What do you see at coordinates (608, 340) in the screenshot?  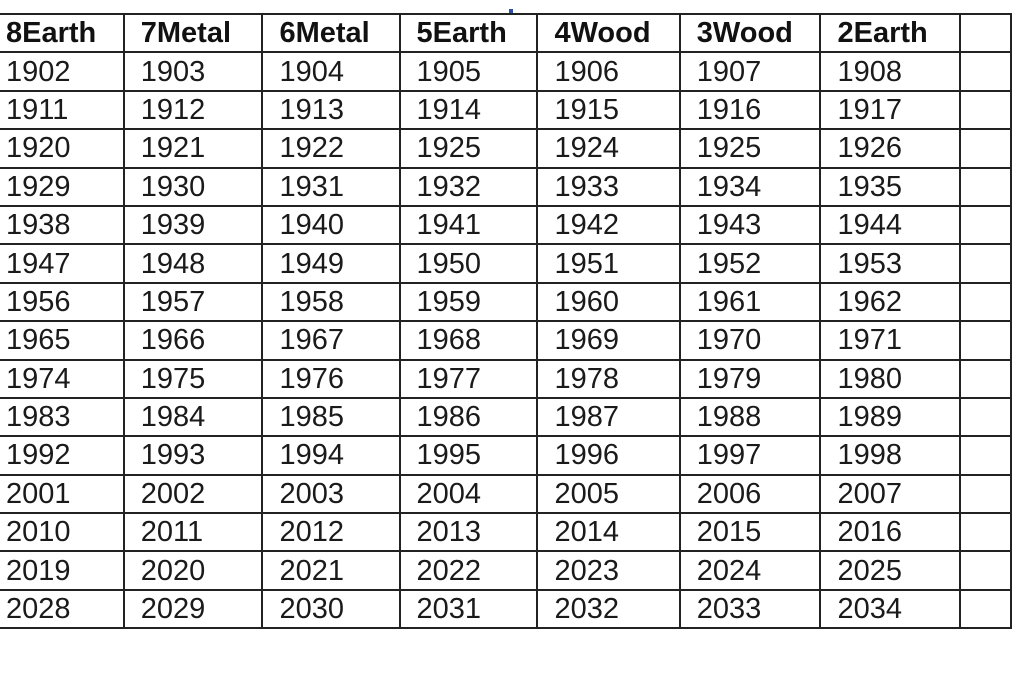 I see `year-cell: 1969` at bounding box center [608, 340].